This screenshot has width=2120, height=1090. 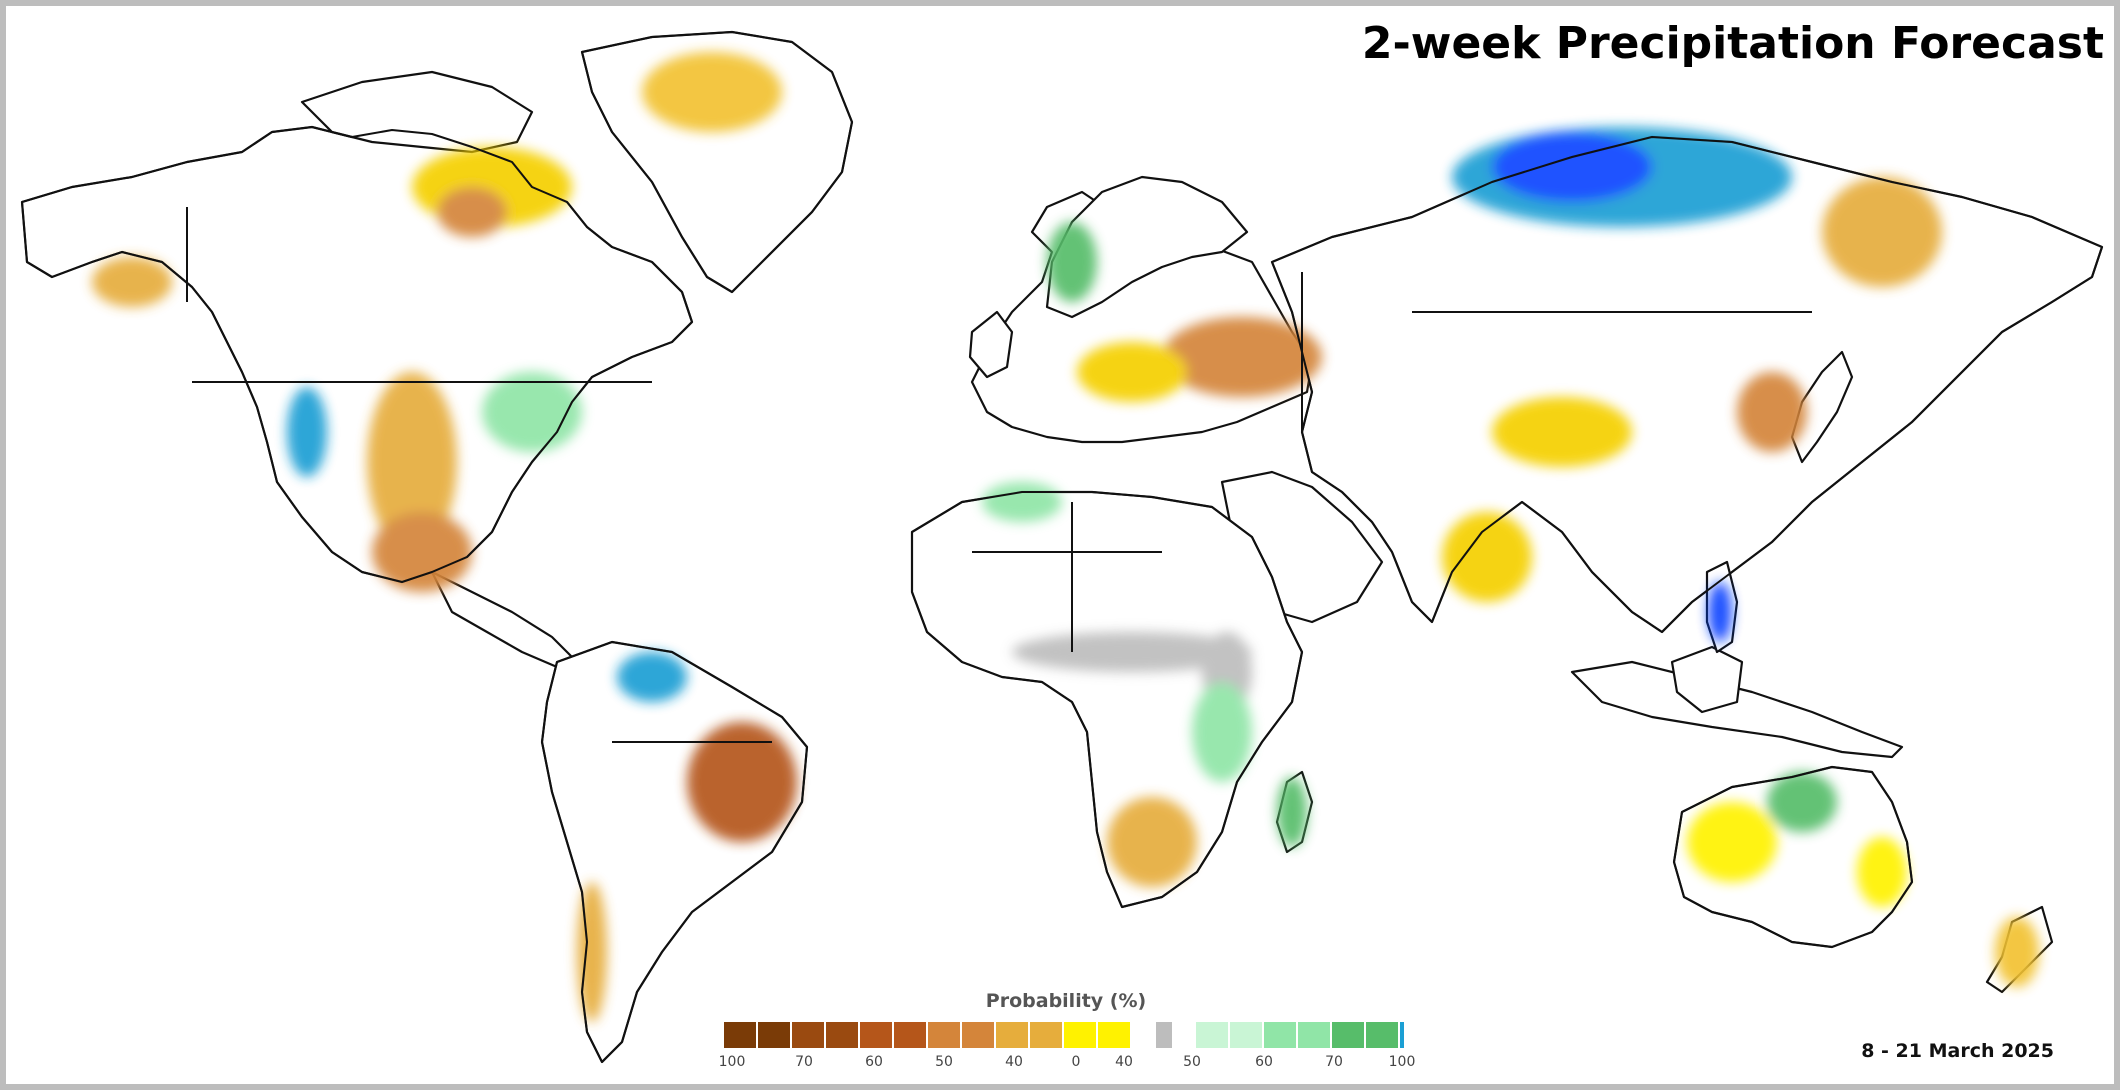 I want to click on shade-chile, so click(x=592, y=952).